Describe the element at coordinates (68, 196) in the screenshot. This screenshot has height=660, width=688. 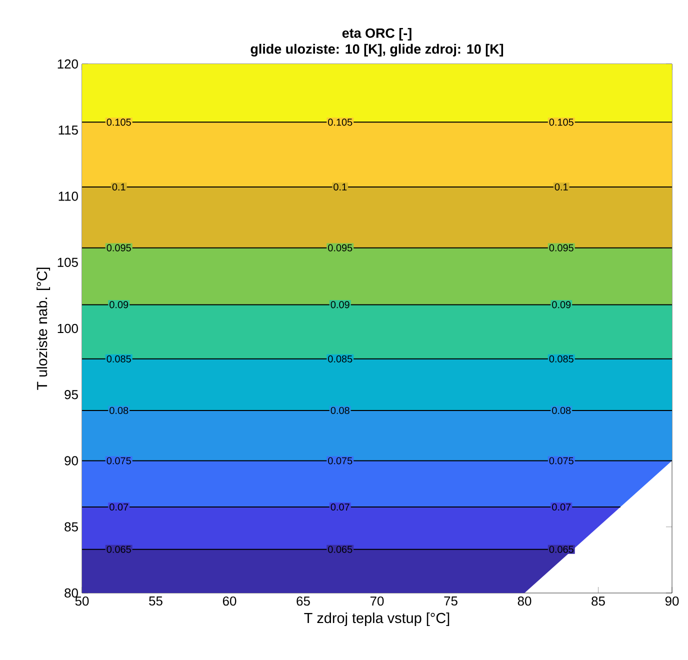
I see `y-tick-label: 110` at that location.